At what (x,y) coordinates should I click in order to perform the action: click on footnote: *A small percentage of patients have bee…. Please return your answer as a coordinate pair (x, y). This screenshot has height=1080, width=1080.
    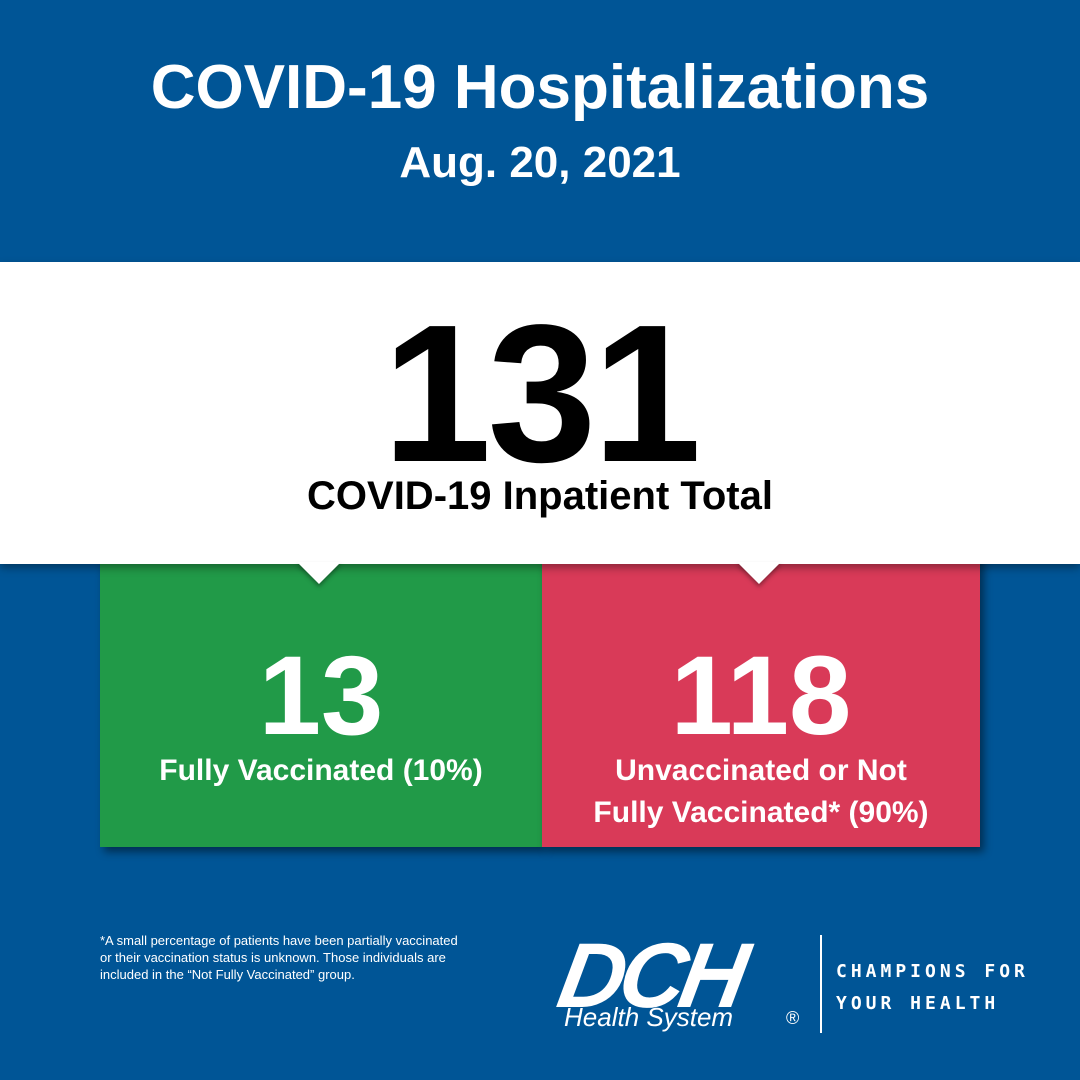
    Looking at the image, I should click on (300, 957).